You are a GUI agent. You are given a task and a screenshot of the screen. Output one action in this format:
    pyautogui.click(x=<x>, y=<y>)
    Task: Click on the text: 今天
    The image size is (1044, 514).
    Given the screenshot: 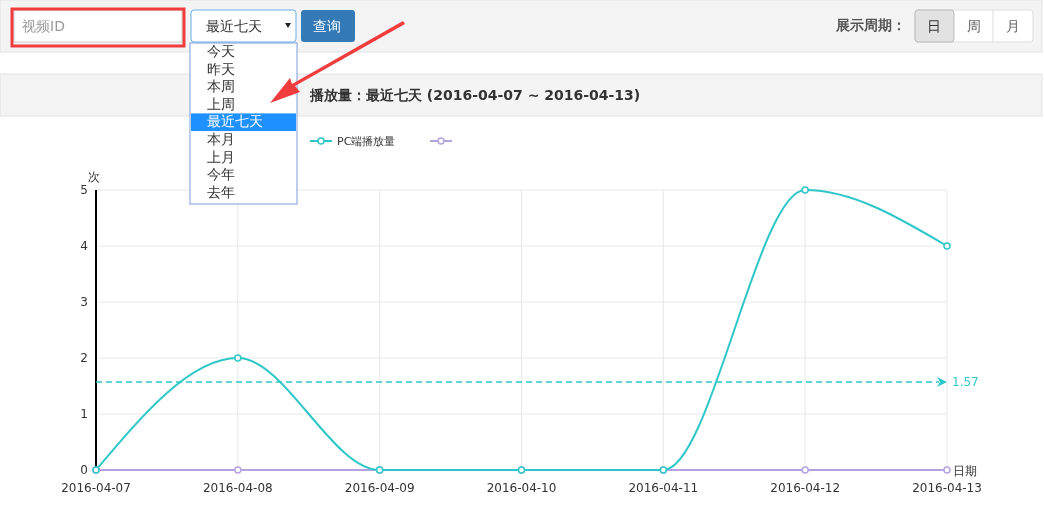 What is the action you would take?
    pyautogui.click(x=221, y=51)
    